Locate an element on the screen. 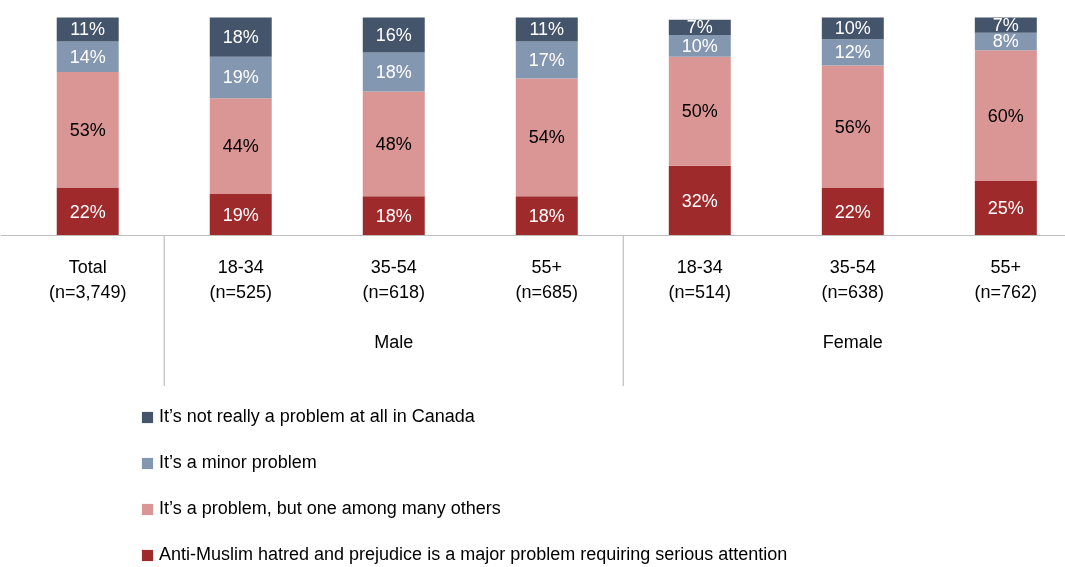  data-label: 50% is located at coordinates (699, 111).